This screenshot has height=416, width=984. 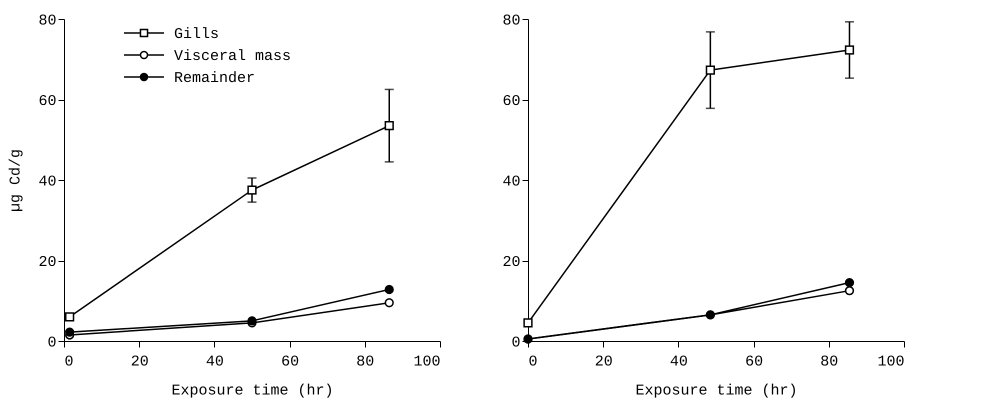 I want to click on y-axis-title: µg Cd/g, so click(x=15, y=180).